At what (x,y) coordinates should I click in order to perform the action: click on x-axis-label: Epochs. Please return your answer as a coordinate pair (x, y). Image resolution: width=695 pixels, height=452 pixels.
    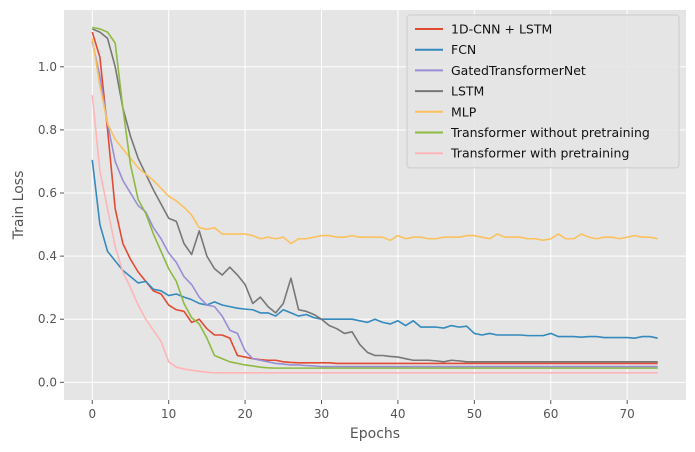
    Looking at the image, I should click on (375, 434).